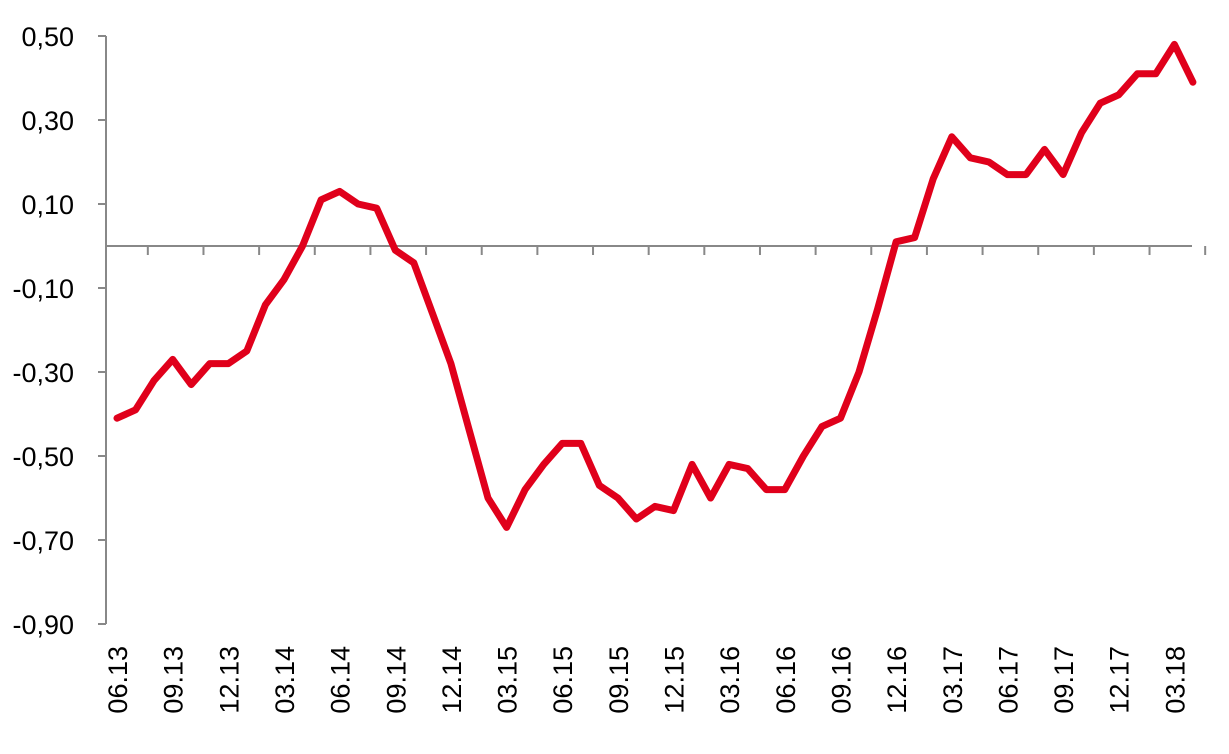 The height and width of the screenshot is (754, 1229). What do you see at coordinates (118, 680) in the screenshot?
I see `x-tick-label: 06.13` at bounding box center [118, 680].